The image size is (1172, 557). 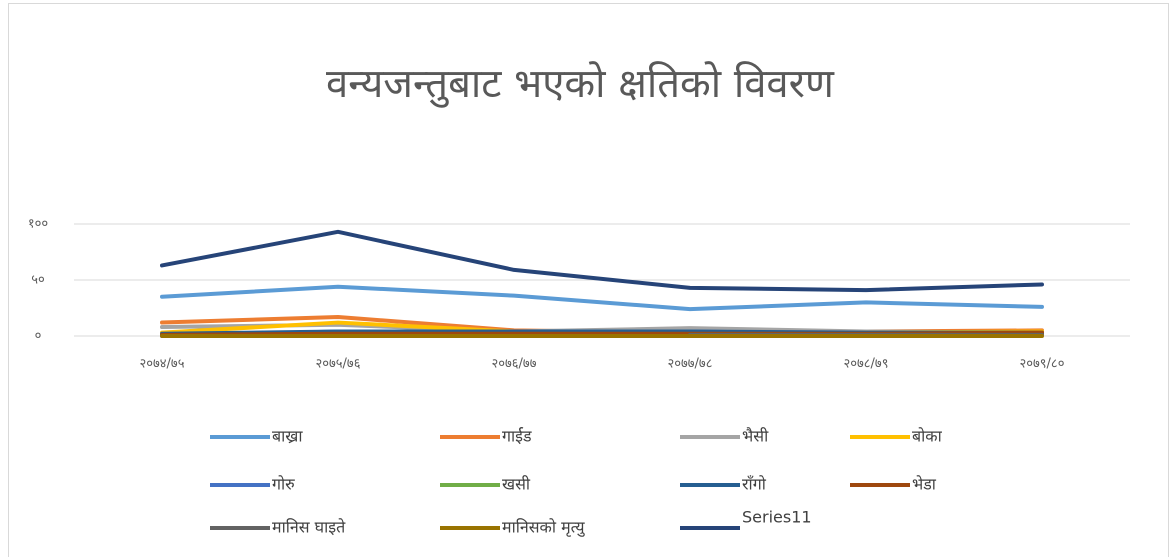 What do you see at coordinates (516, 484) in the screenshot?
I see `legend-label: खसी` at bounding box center [516, 484].